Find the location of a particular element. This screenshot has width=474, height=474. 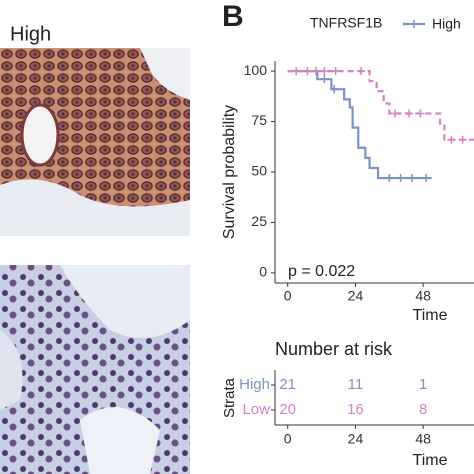

x-axis-label: Time is located at coordinates (430, 315).